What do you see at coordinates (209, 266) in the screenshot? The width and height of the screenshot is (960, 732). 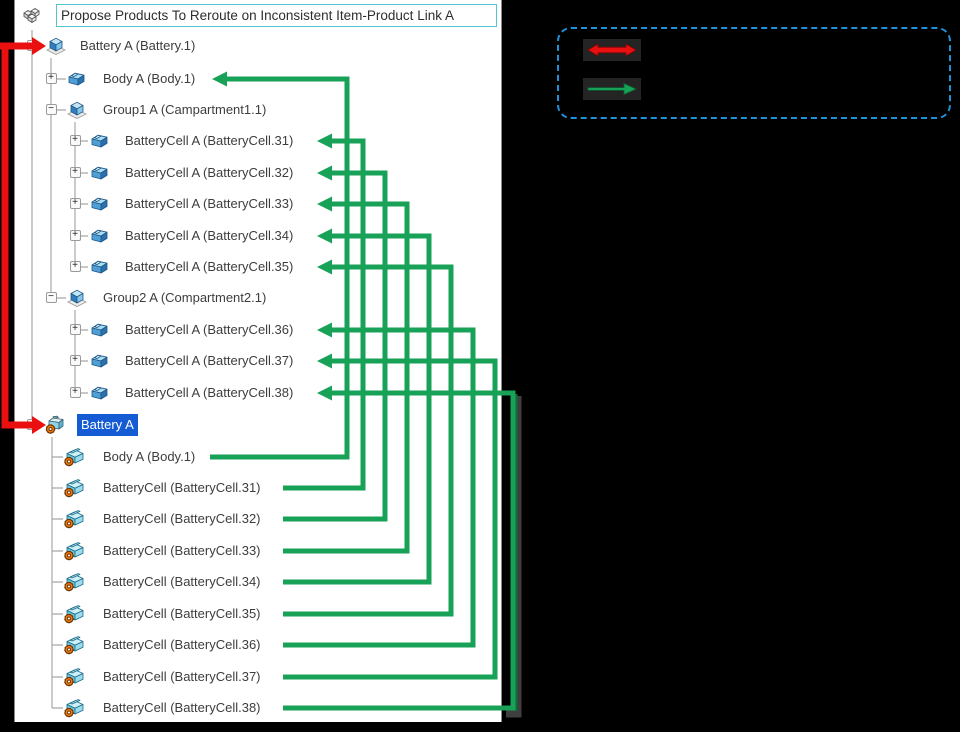 I see `tree-node-label: BatteryCell A (BatteryCell.35)` at bounding box center [209, 266].